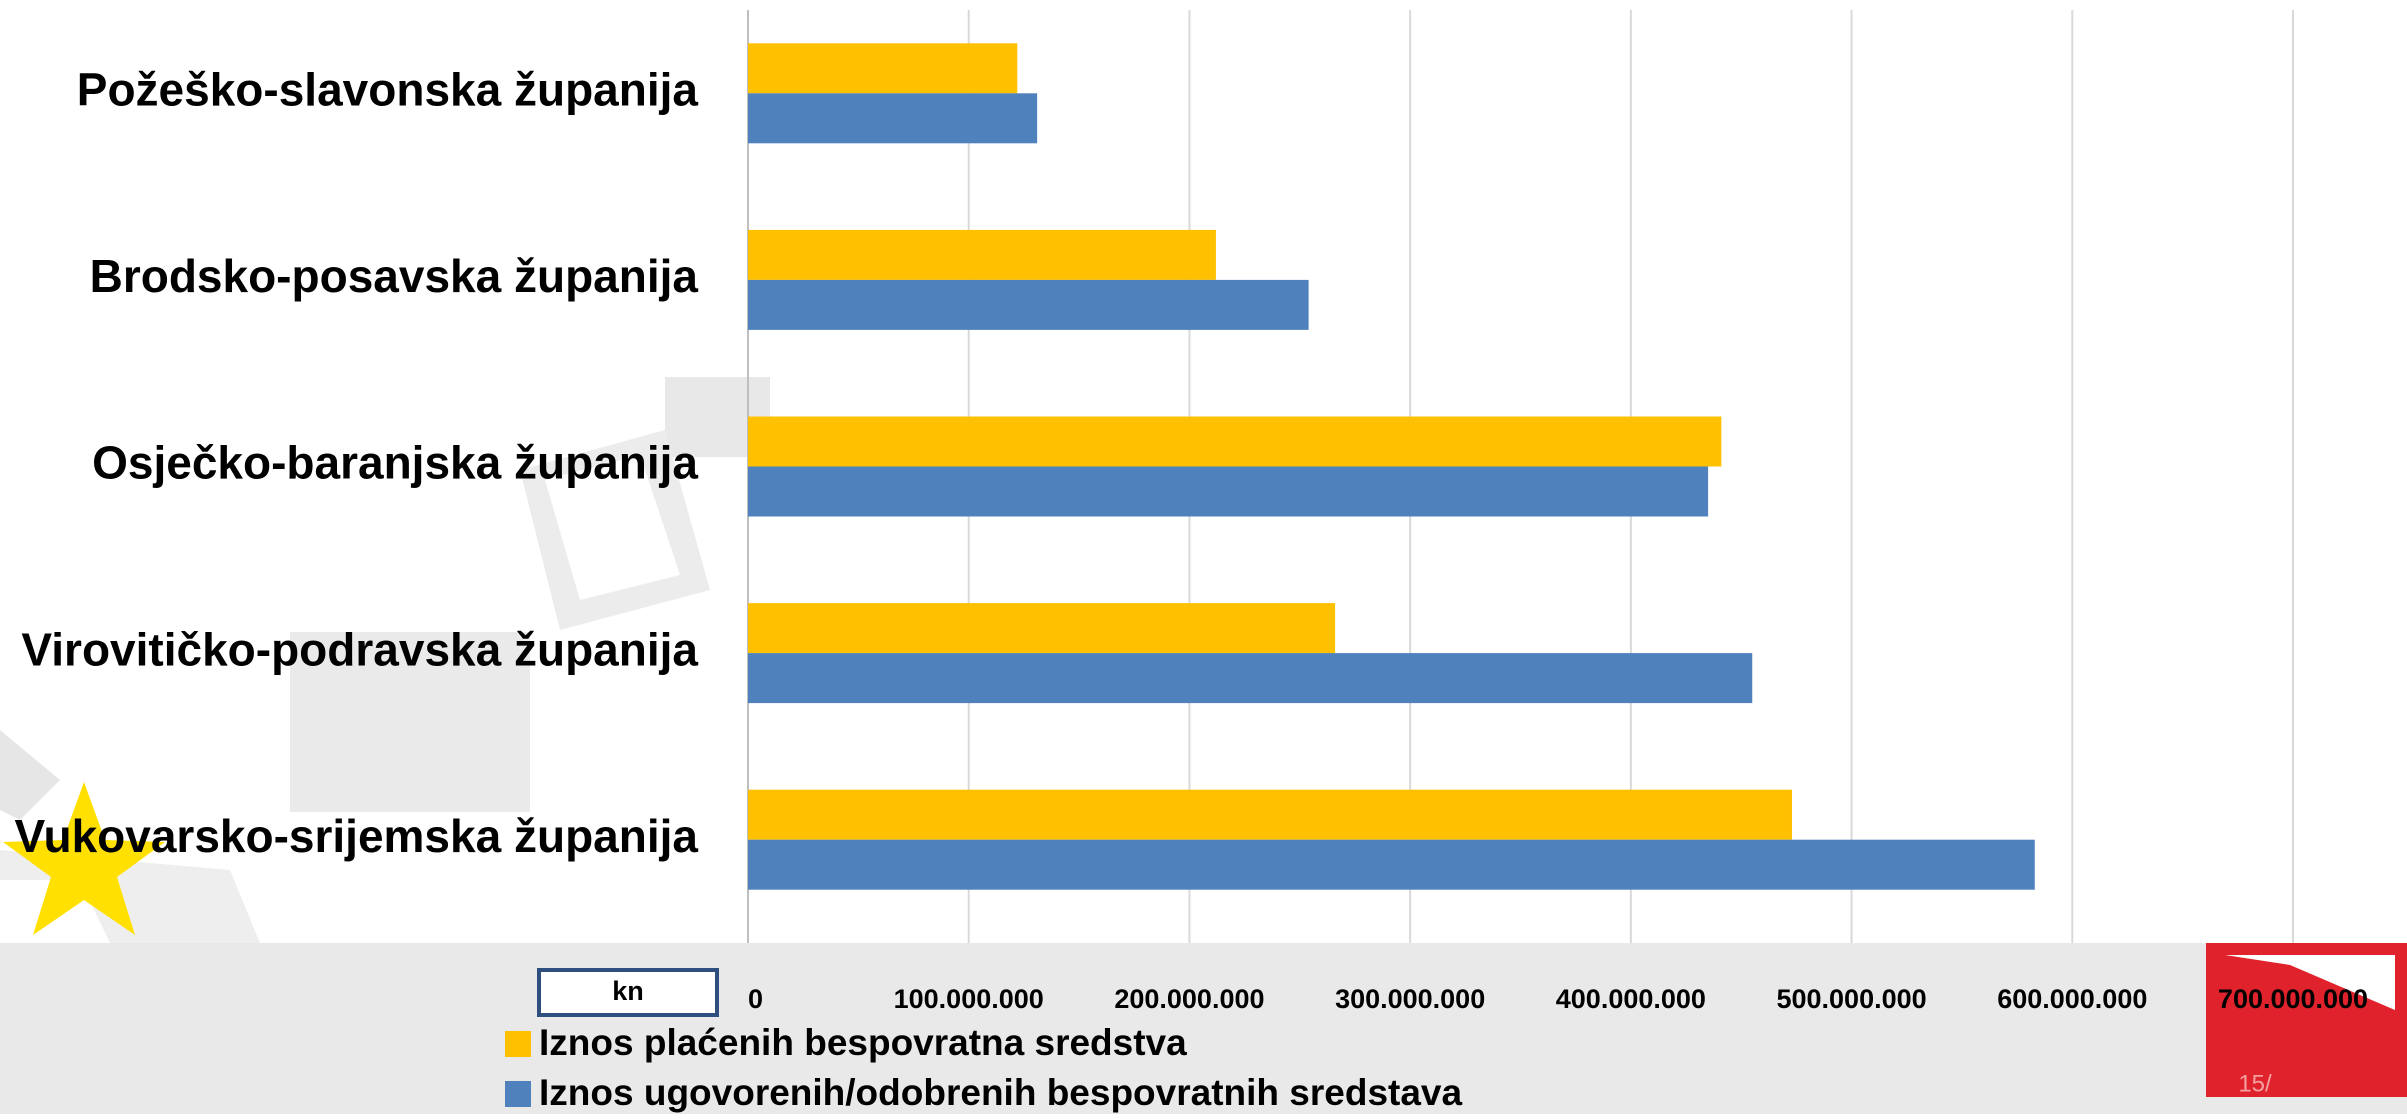  Describe the element at coordinates (969, 999) in the screenshot. I see `x-tick-label: 100.000.000` at that location.